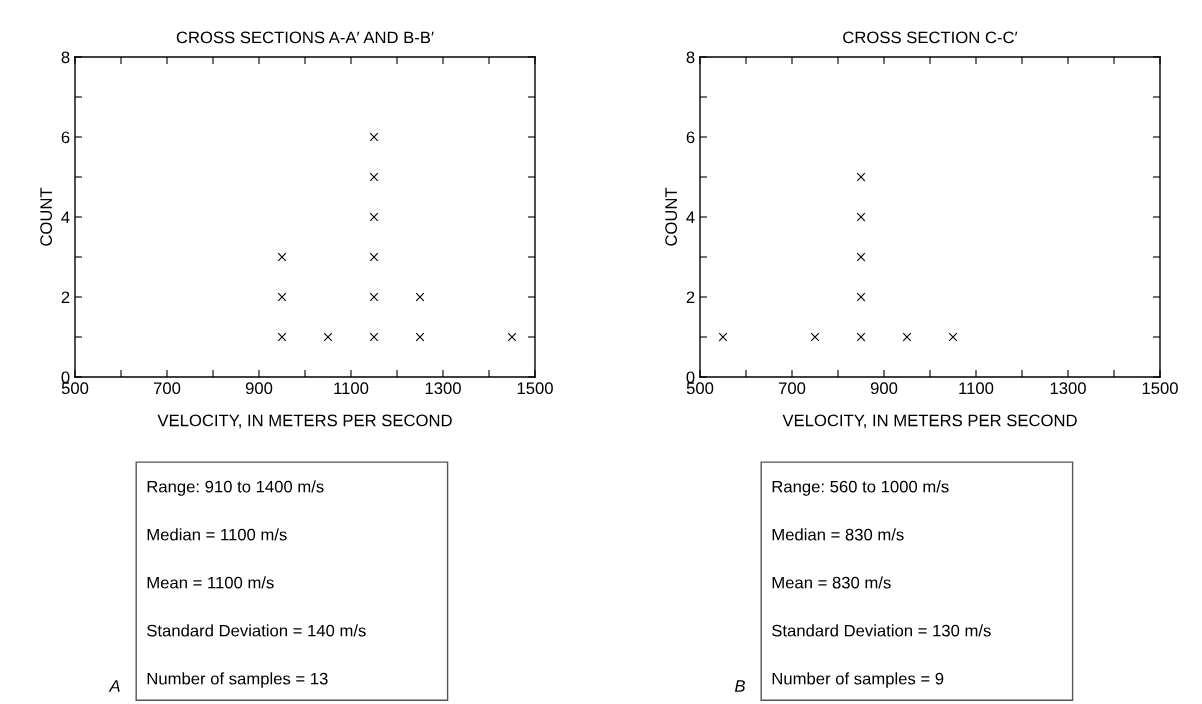  Describe the element at coordinates (930, 37) in the screenshot. I see `chart-title: CROSS SECTION C-C′` at that location.